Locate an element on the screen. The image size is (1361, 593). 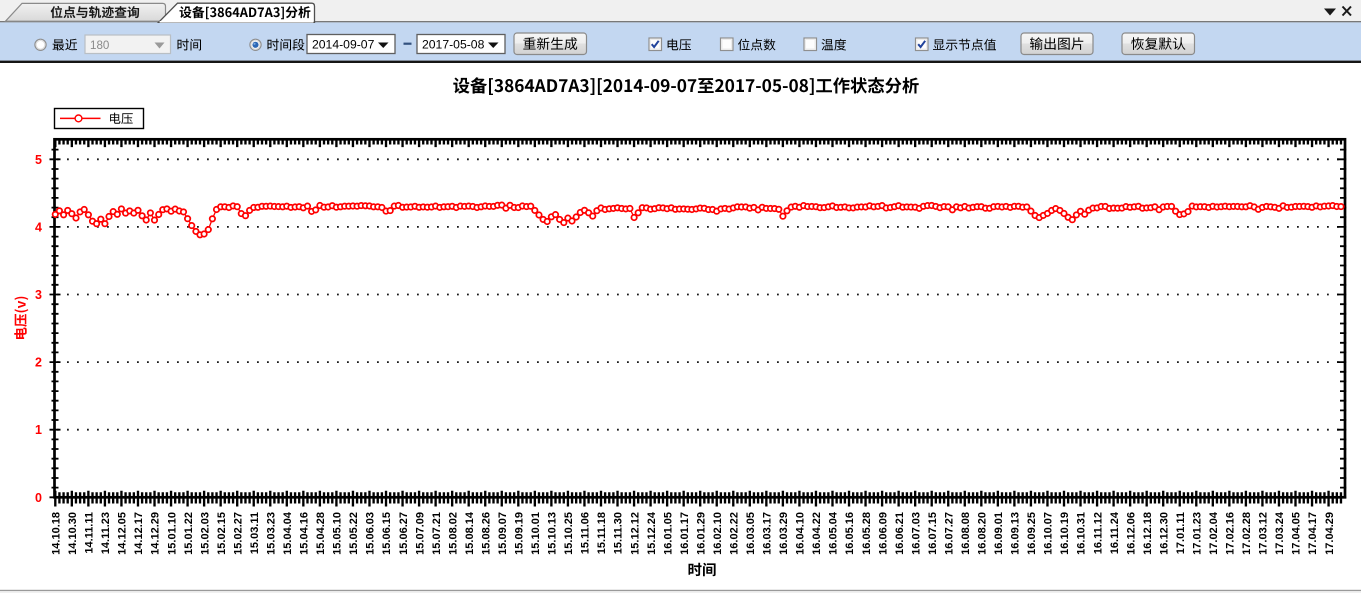
svg-text: 15.01.22 is located at coordinates (189, 533).